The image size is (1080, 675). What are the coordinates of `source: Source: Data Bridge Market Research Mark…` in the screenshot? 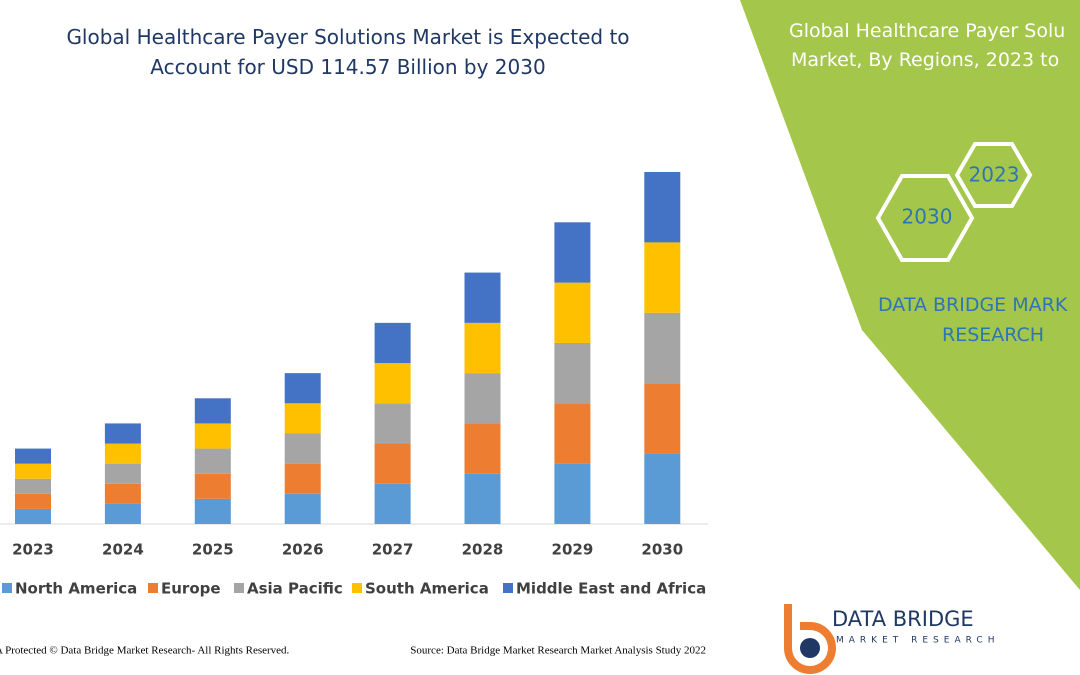 It's located at (558, 651).